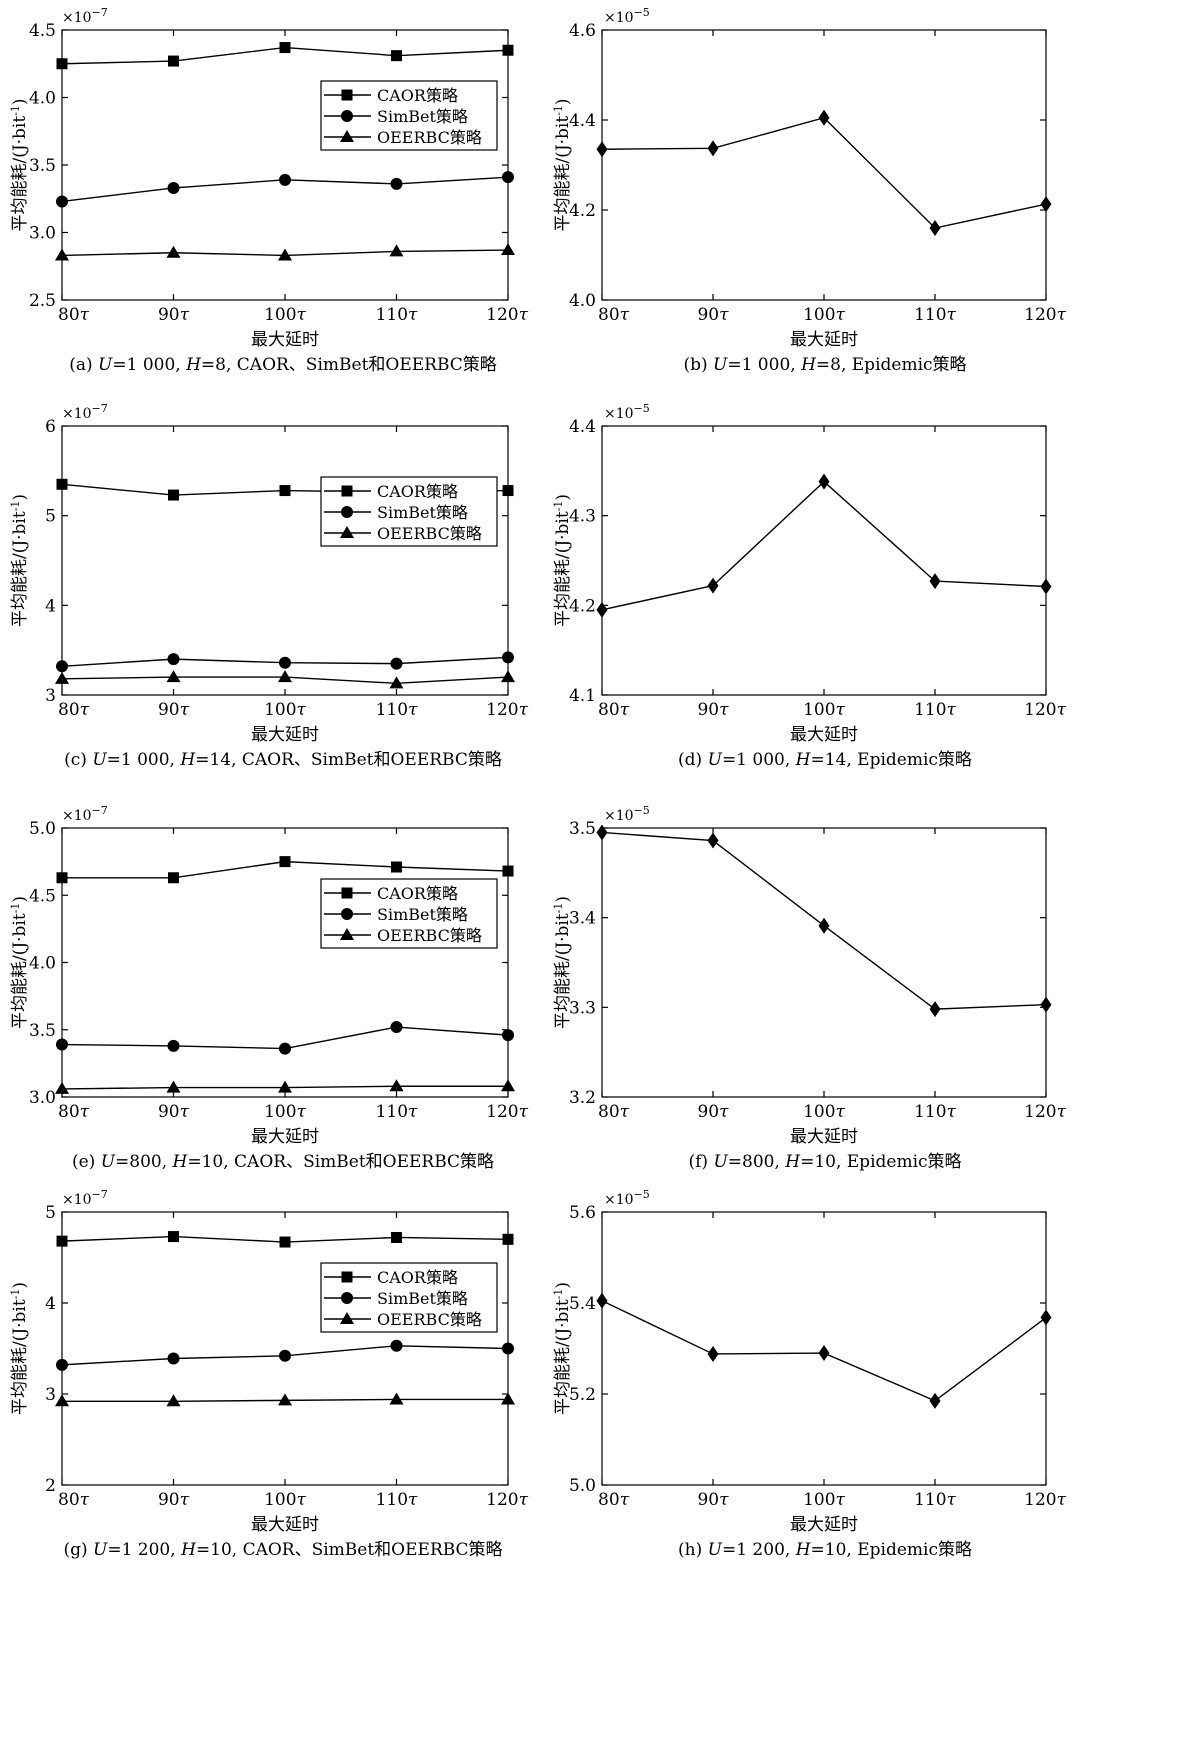 The image size is (1189, 1739). Describe the element at coordinates (582, 696) in the screenshot. I see `y-tick-label: 4.1` at that location.